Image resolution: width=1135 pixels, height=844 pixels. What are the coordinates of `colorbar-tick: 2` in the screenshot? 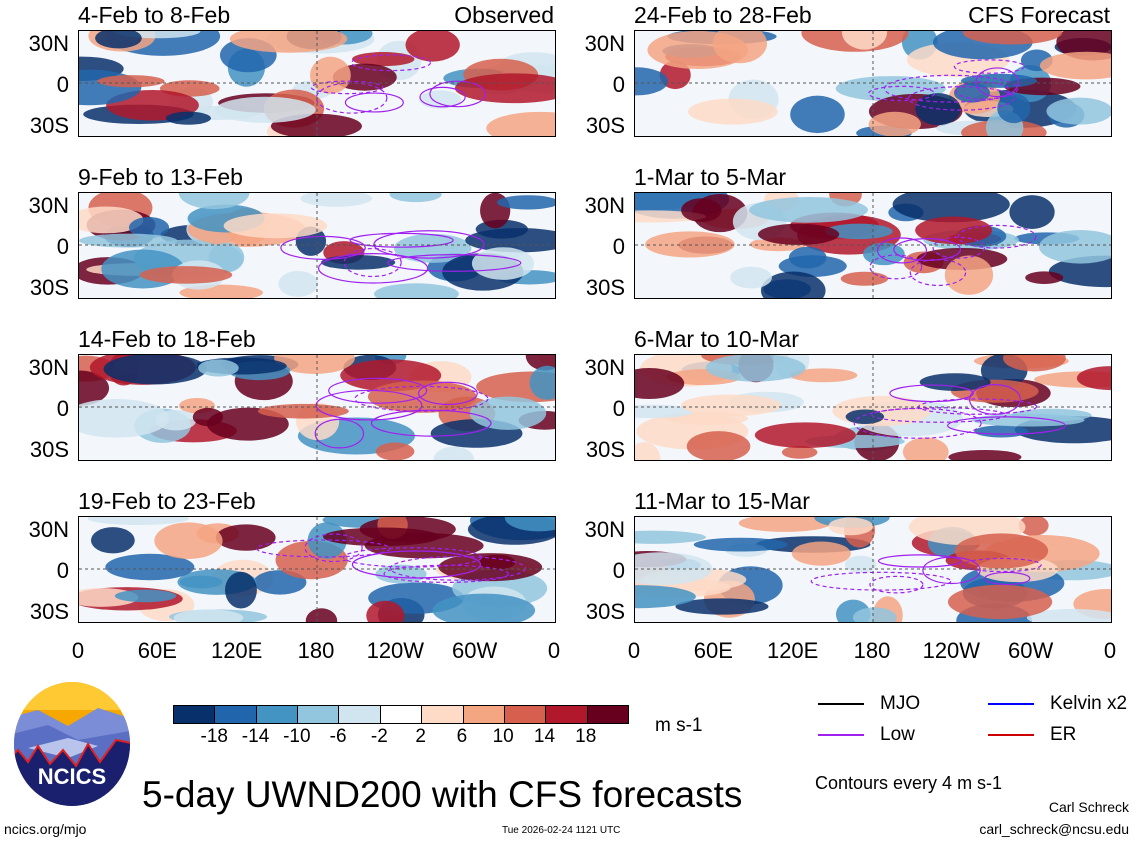 It's located at (420, 736).